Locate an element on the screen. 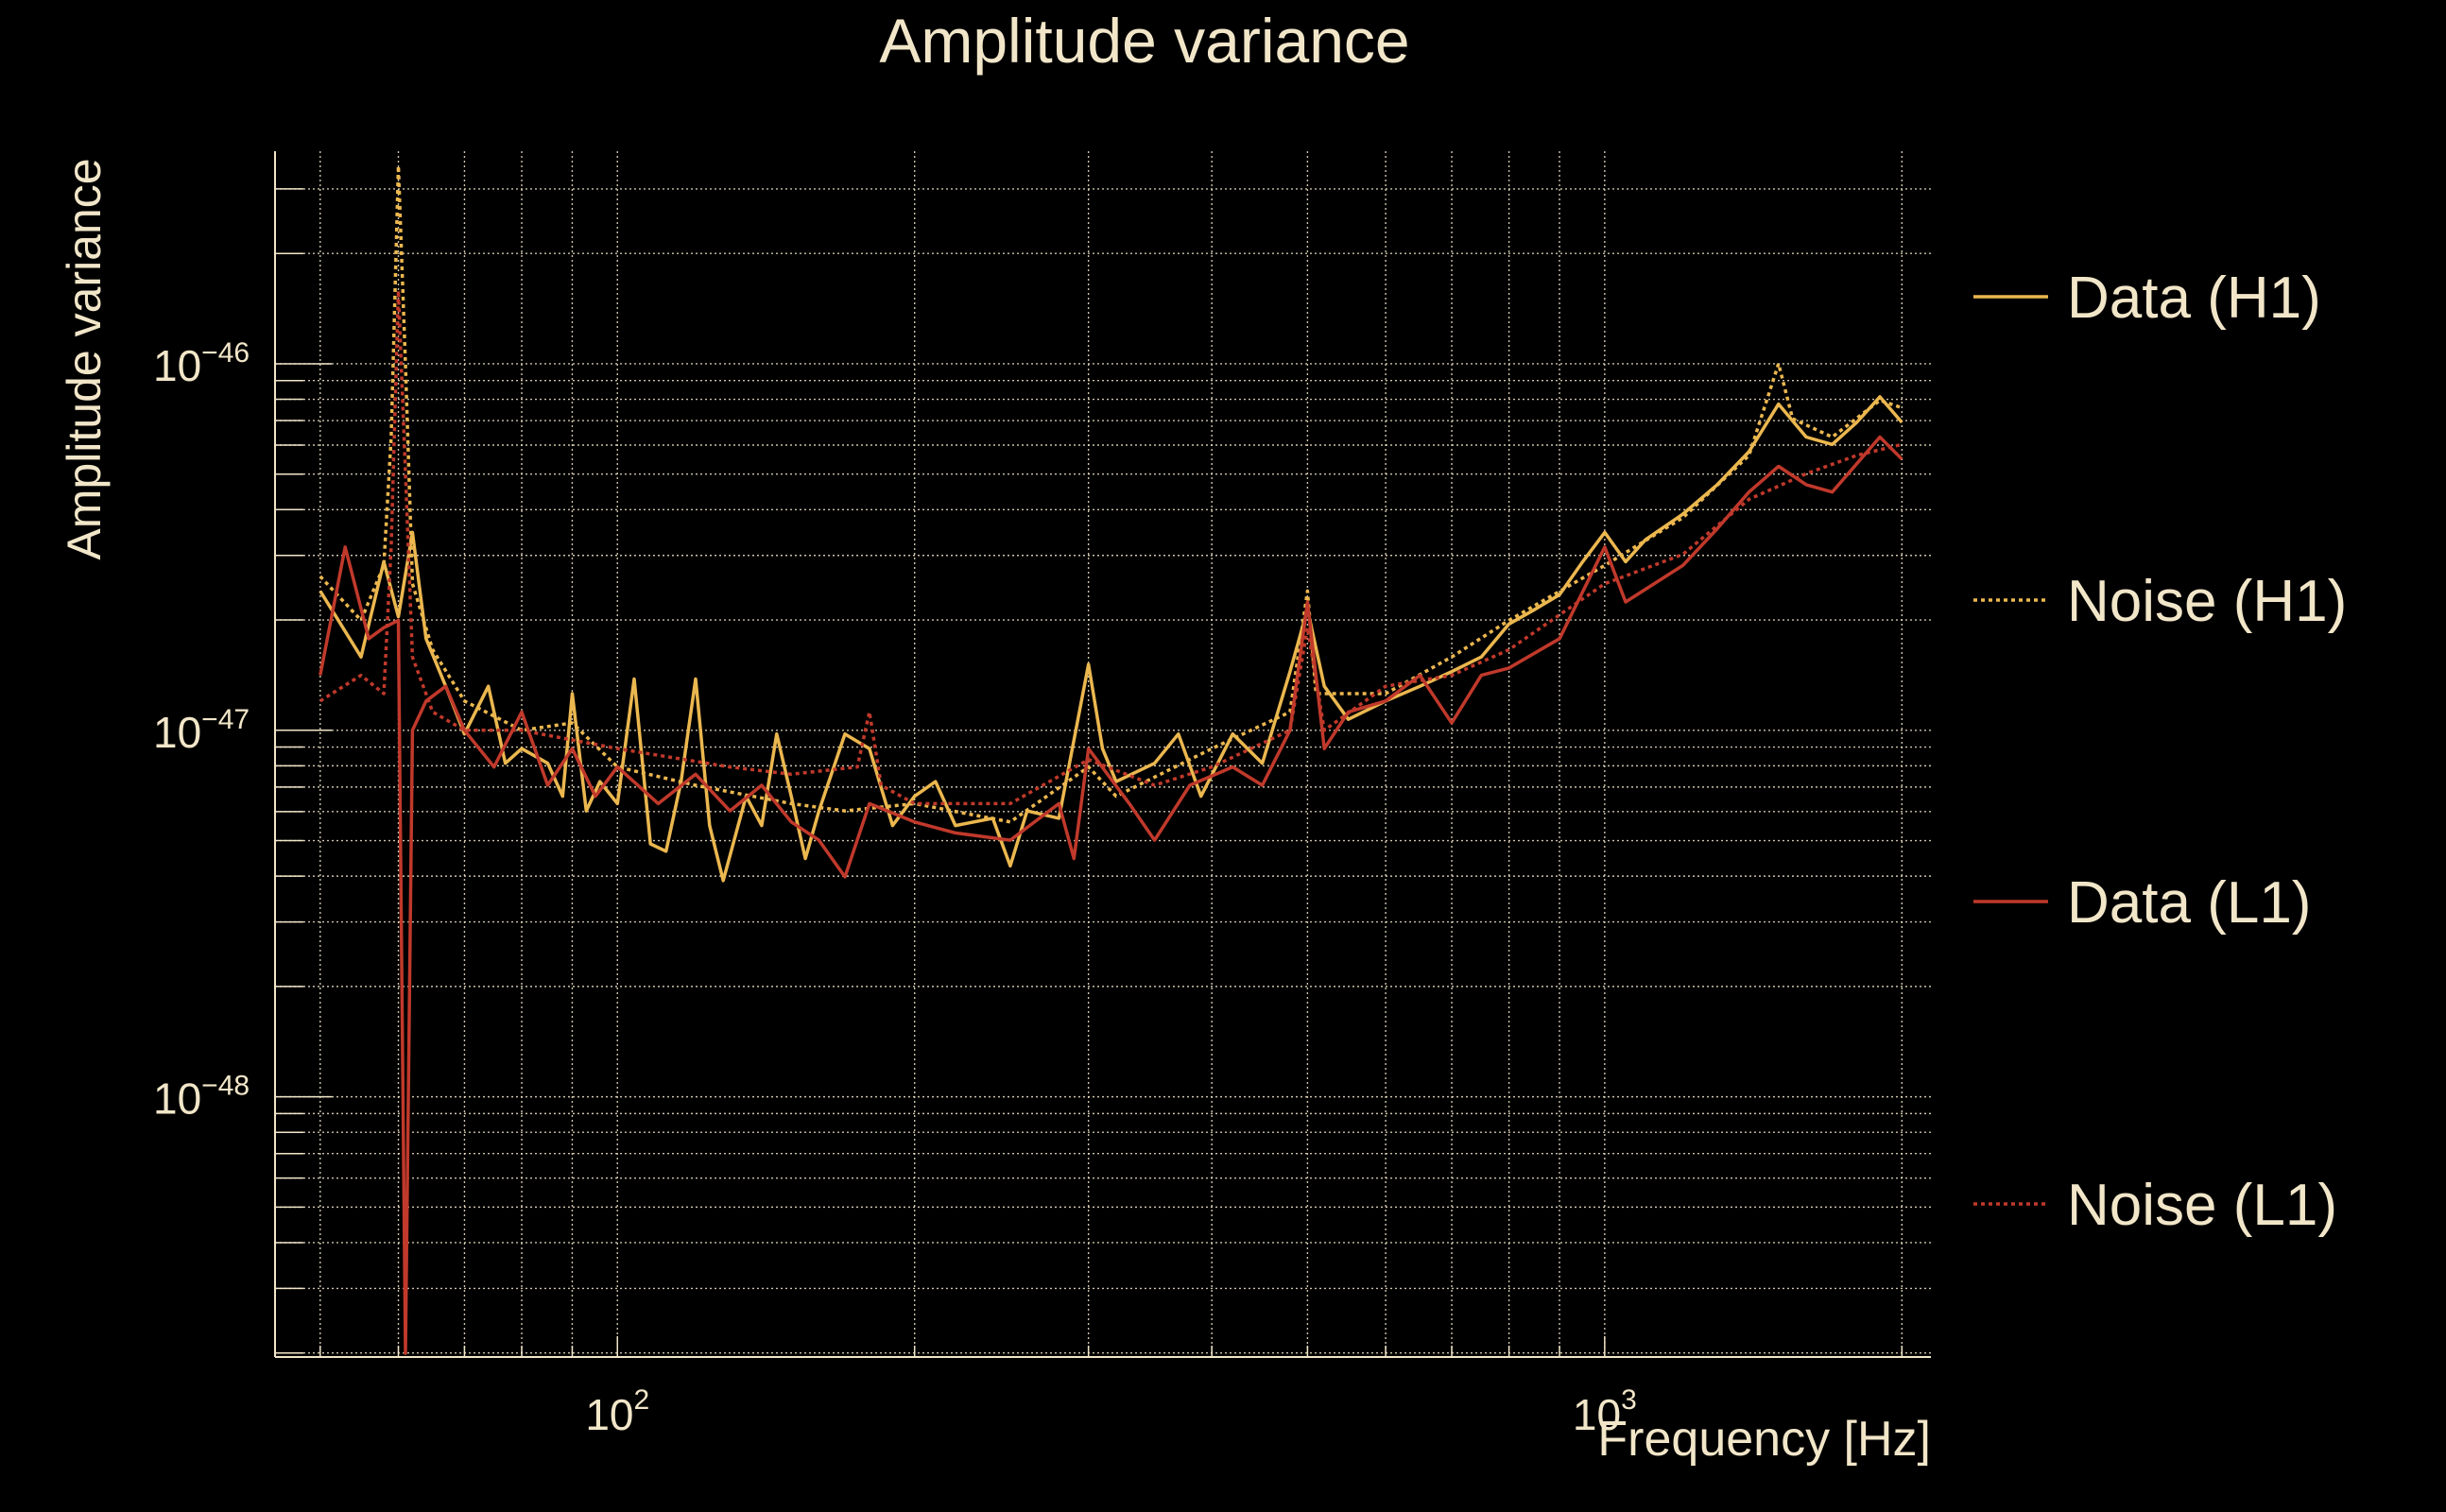 The width and height of the screenshot is (2446, 1512). x-tick-label: 10³ is located at coordinates (1605, 1411).